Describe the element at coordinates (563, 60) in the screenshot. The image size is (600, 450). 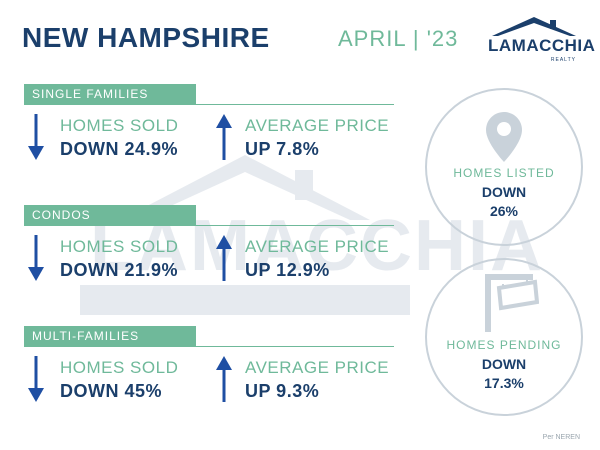
I see `logo-subtitle: REALTY` at that location.